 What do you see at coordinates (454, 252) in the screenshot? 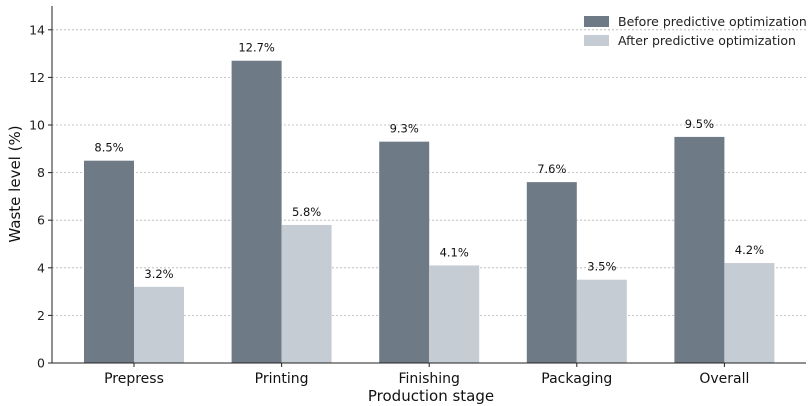
I see `data-label: 4.1%` at bounding box center [454, 252].